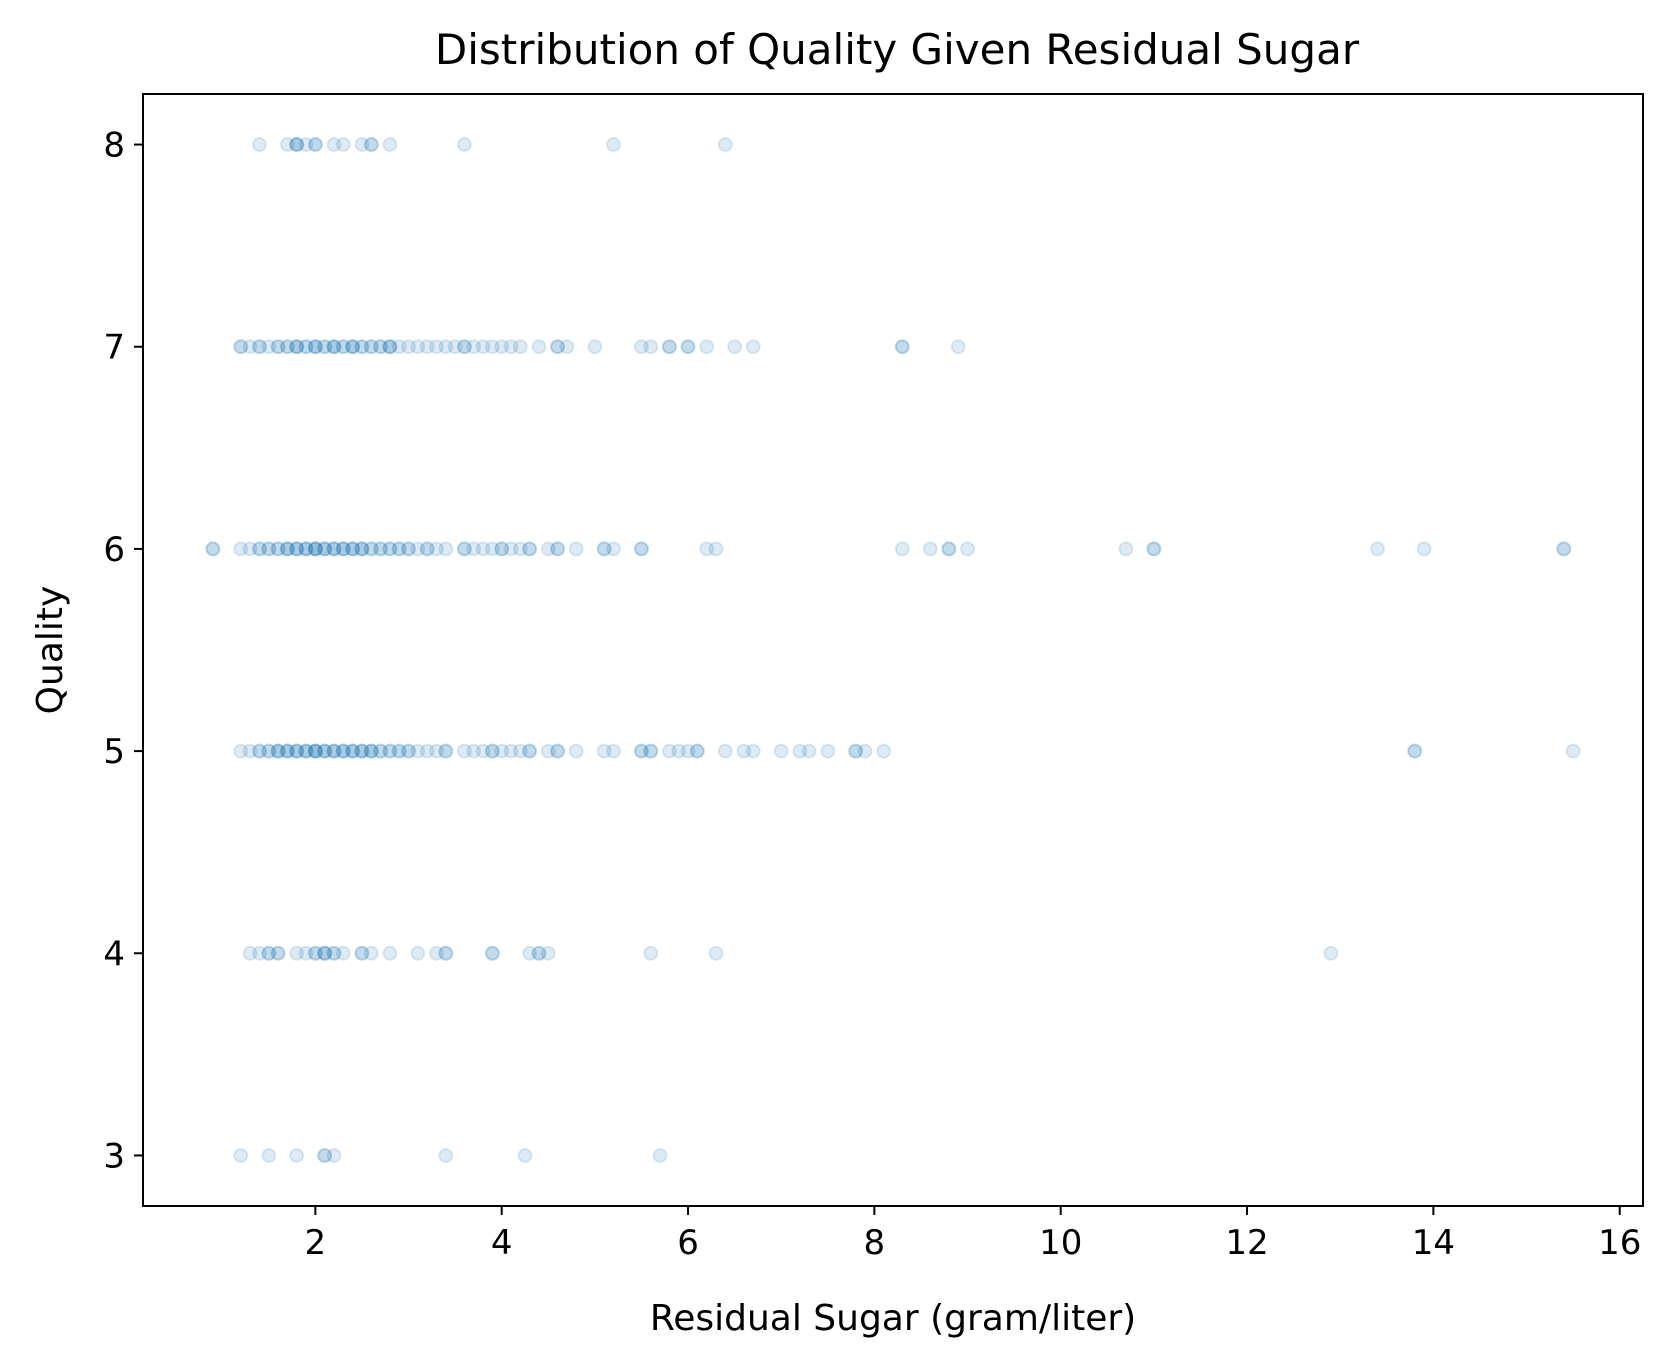 The width and height of the screenshot is (1665, 1357). I want to click on y-axis-label: Quality, so click(50, 650).